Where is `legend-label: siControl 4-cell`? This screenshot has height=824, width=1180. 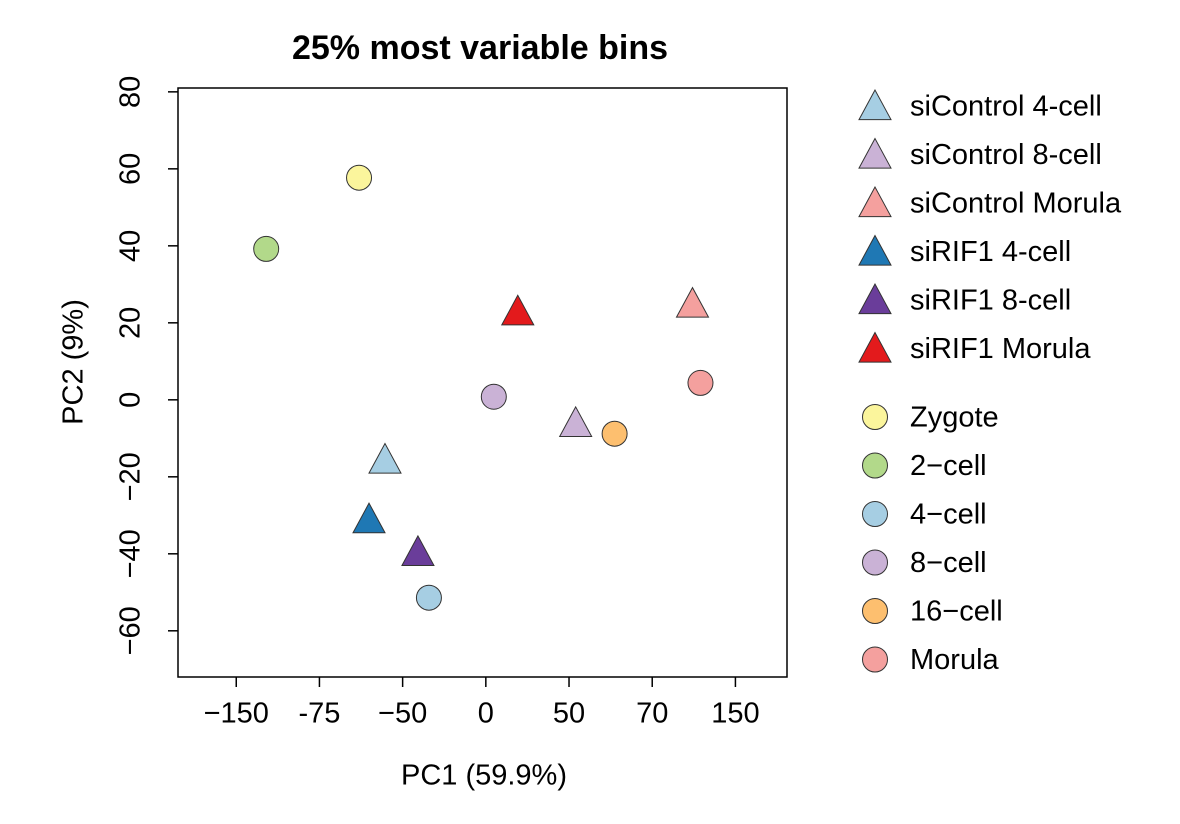 legend-label: siControl 4-cell is located at coordinates (1006, 107).